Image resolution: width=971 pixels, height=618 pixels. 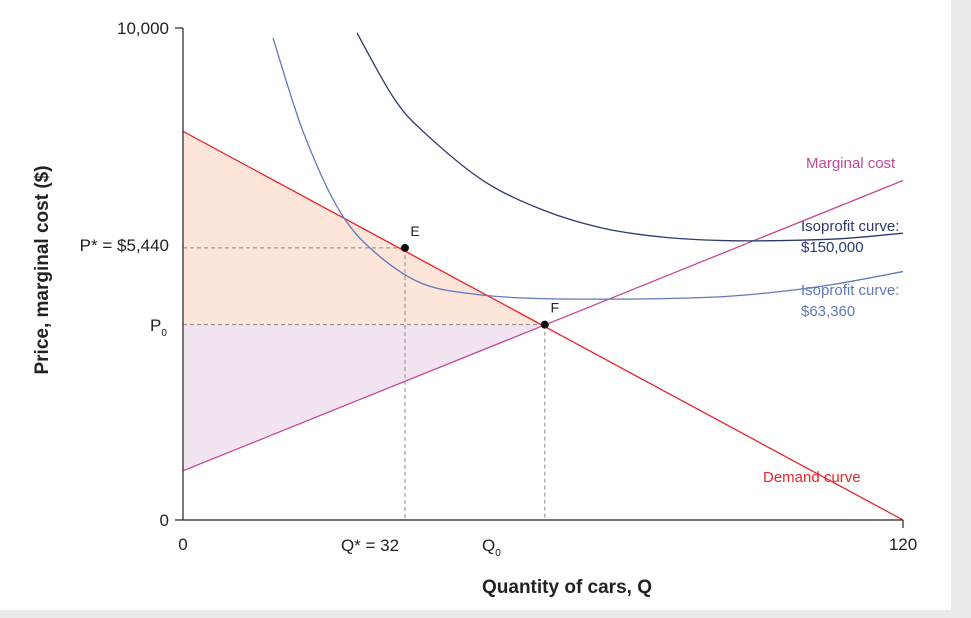 I want to click on marginal-cost-label: Marginal cost, so click(x=851, y=163).